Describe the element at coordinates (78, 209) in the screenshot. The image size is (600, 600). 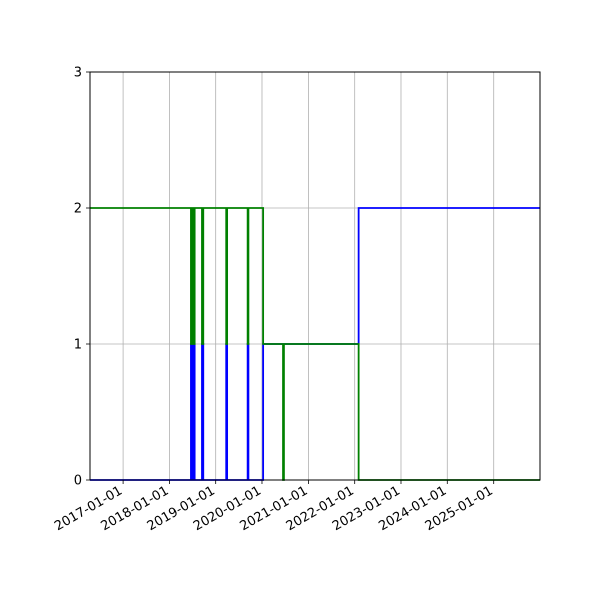
I see `y-tick-label: 2` at that location.